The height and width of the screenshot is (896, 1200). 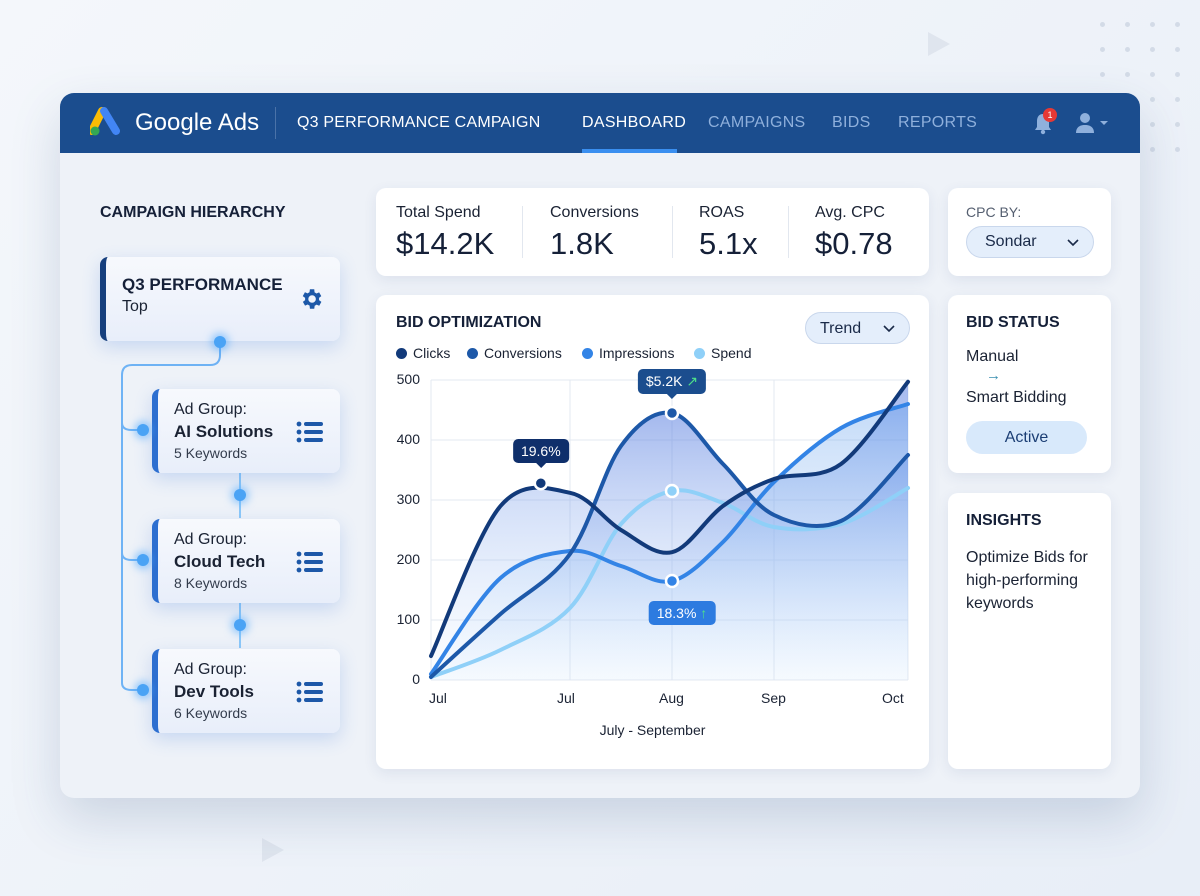 What do you see at coordinates (432, 353) in the screenshot?
I see `legend-label: Clicks` at bounding box center [432, 353].